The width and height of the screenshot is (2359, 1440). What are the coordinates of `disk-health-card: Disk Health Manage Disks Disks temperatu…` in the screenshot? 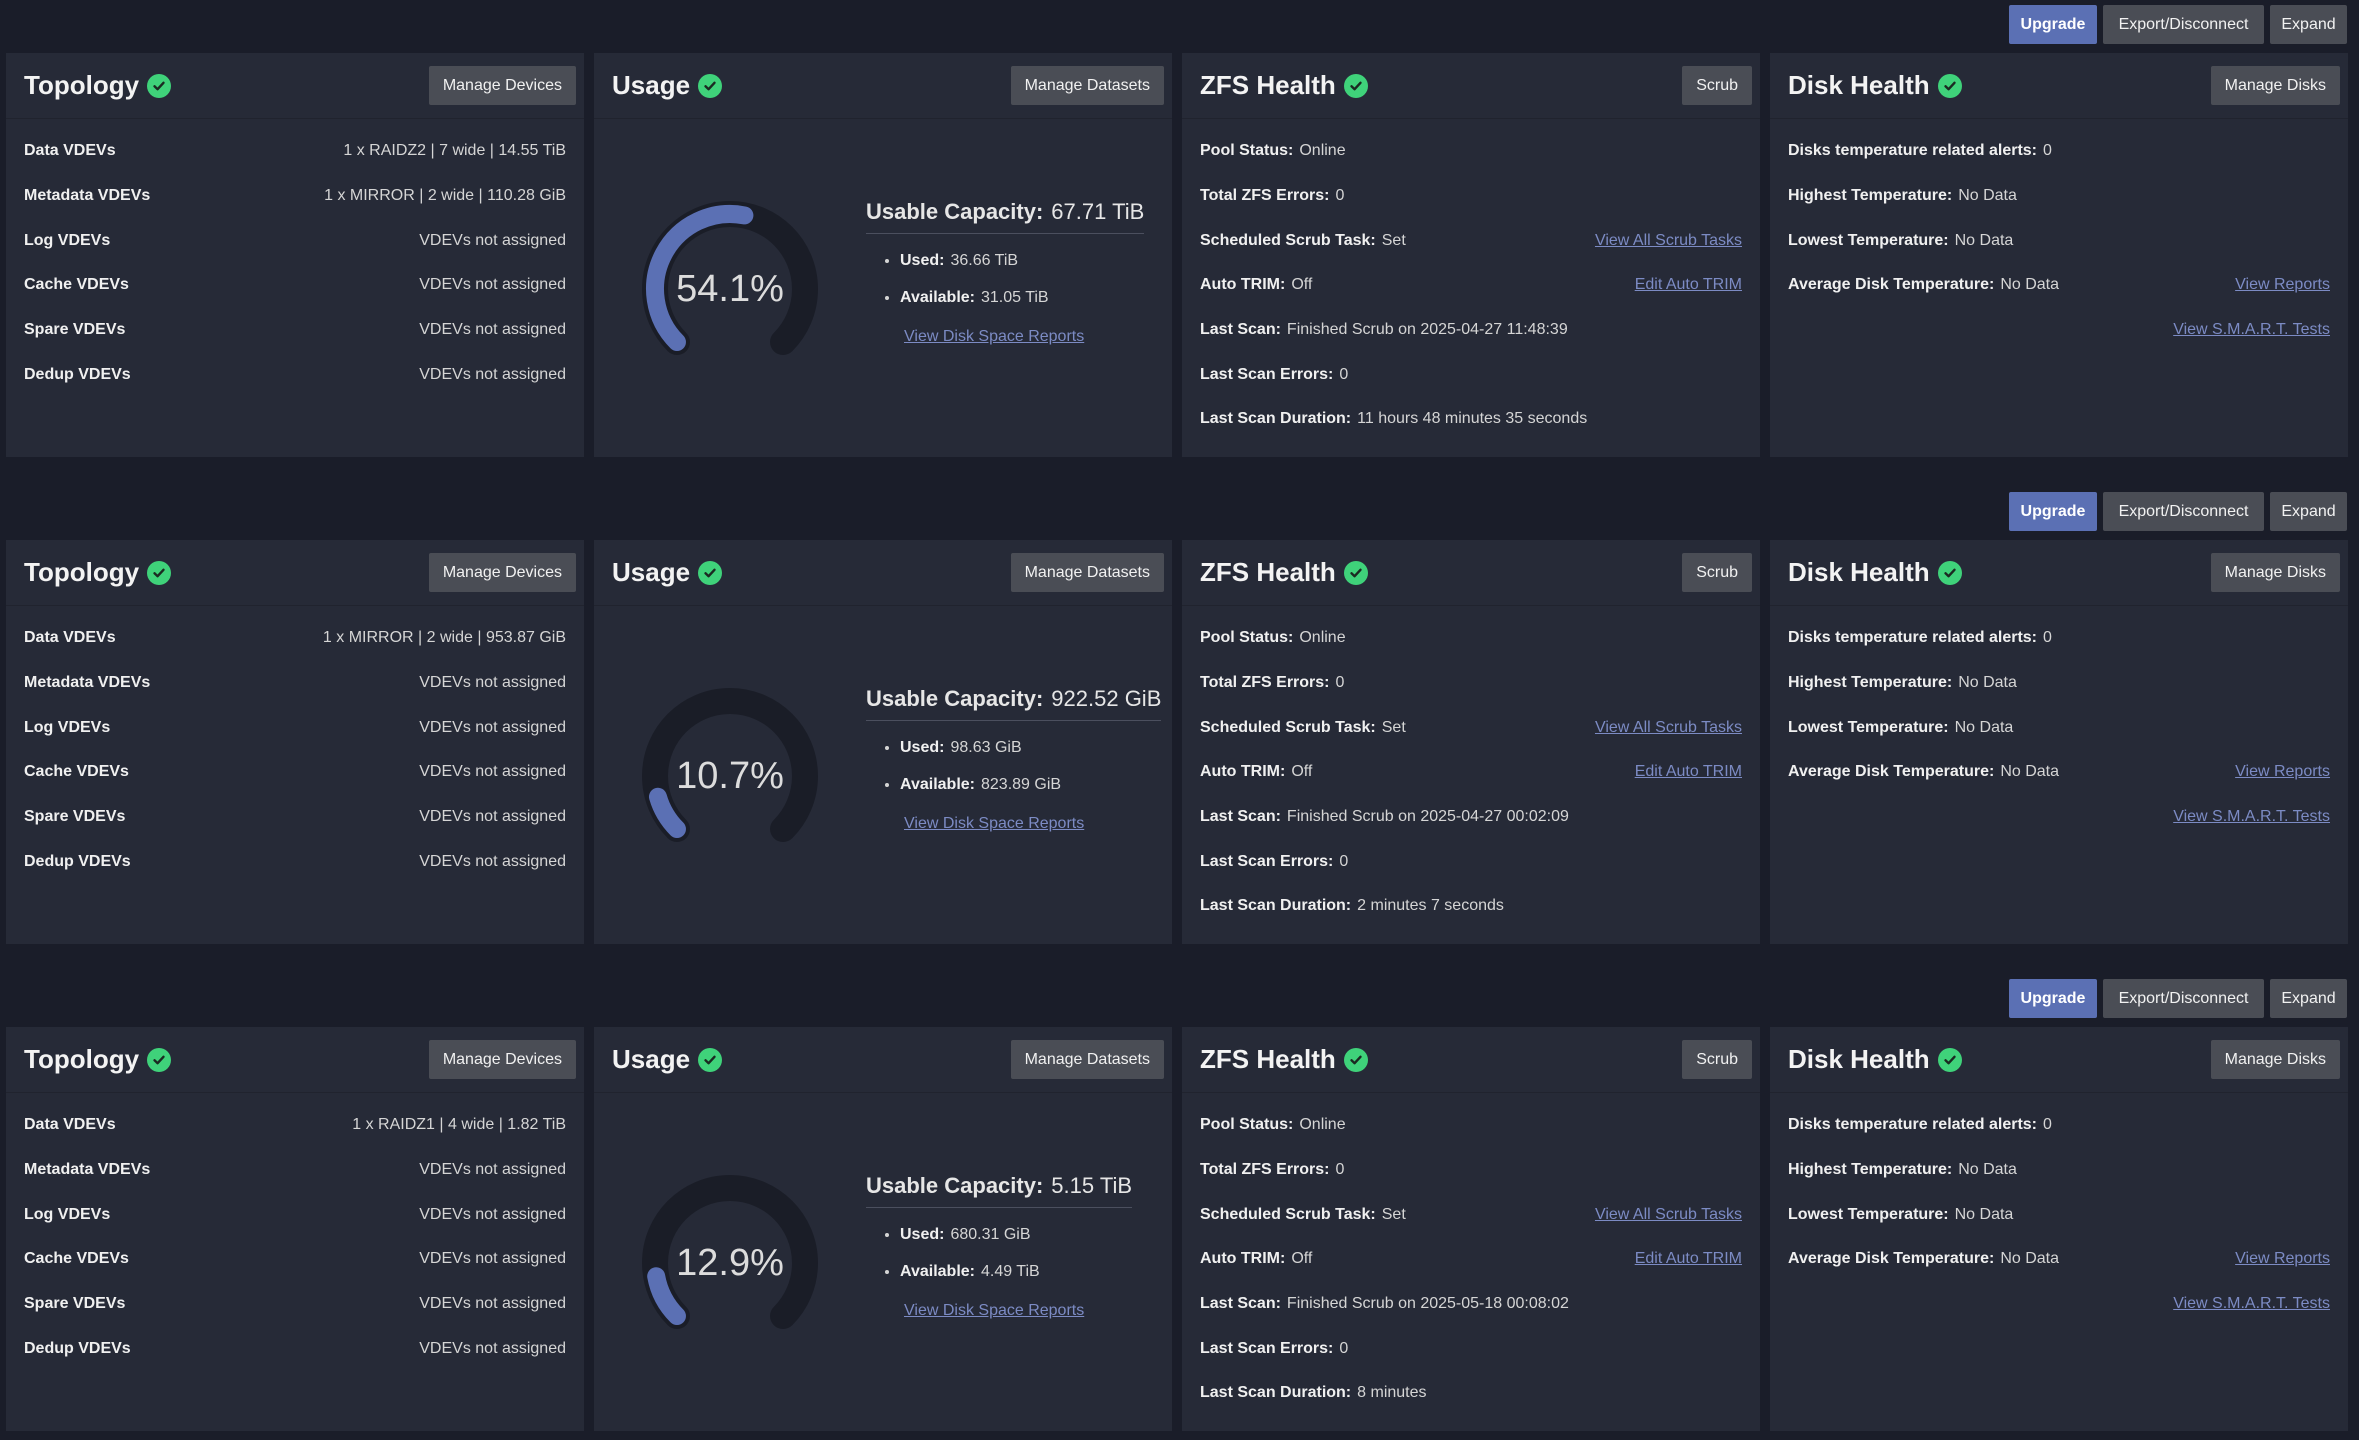 It's located at (2059, 1229).